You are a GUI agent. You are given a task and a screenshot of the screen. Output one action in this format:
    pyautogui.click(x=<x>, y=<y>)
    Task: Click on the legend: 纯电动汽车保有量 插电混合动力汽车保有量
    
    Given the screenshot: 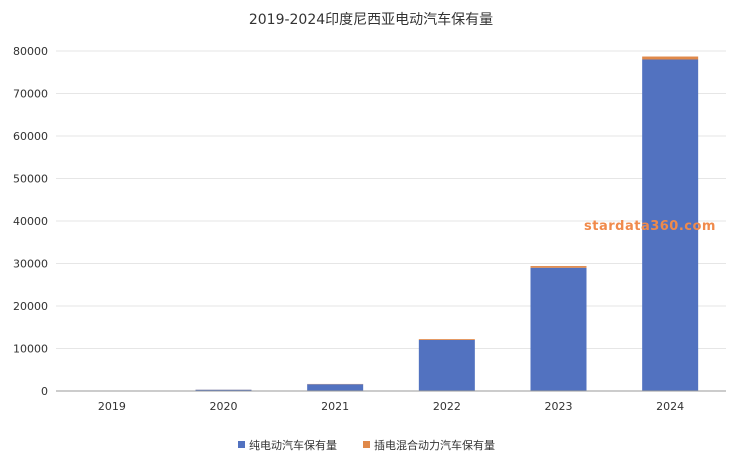 What is the action you would take?
    pyautogui.click(x=366, y=445)
    